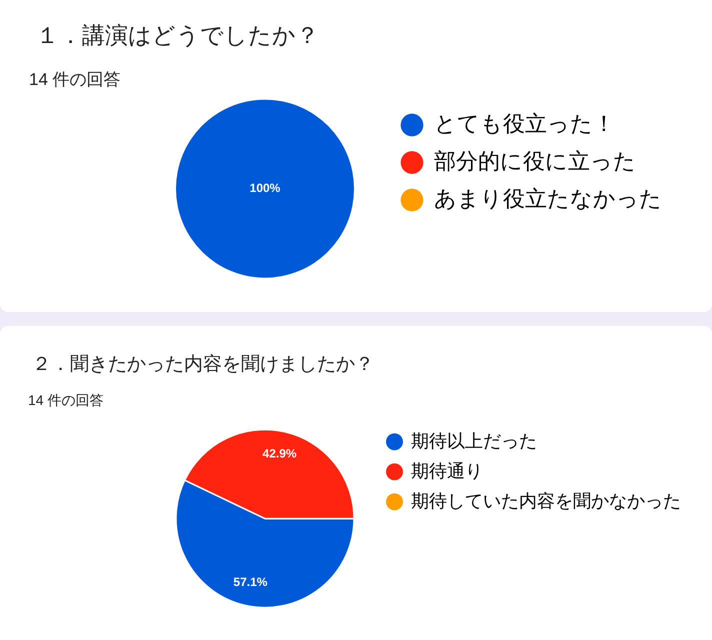 Image resolution: width=712 pixels, height=640 pixels. I want to click on chart-title: １．講演はどうでしたか？, so click(177, 35).